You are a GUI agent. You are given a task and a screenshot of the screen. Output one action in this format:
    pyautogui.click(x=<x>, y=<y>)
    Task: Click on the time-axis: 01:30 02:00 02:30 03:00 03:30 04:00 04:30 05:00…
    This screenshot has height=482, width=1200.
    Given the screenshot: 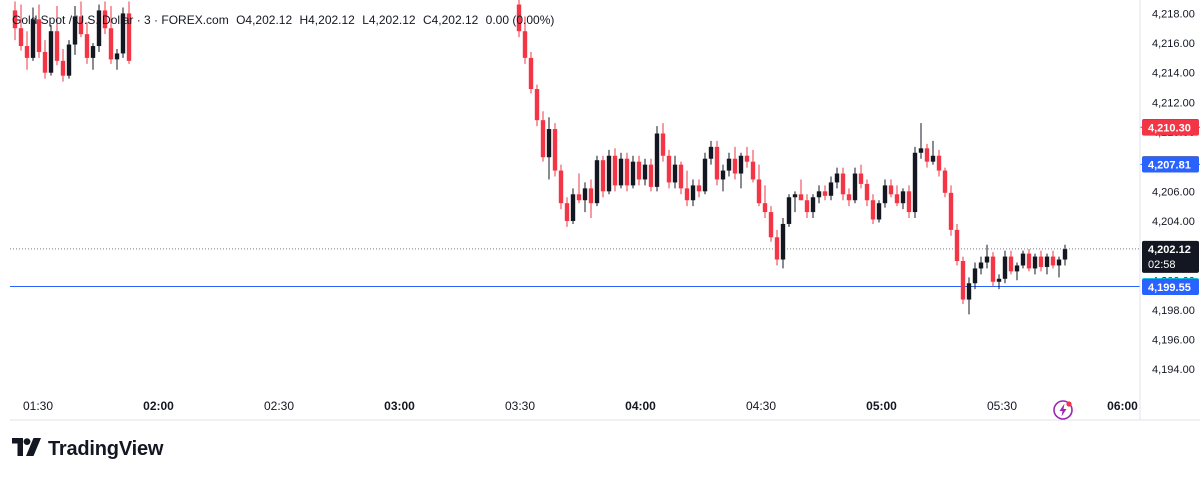 What is the action you would take?
    pyautogui.click(x=611, y=406)
    